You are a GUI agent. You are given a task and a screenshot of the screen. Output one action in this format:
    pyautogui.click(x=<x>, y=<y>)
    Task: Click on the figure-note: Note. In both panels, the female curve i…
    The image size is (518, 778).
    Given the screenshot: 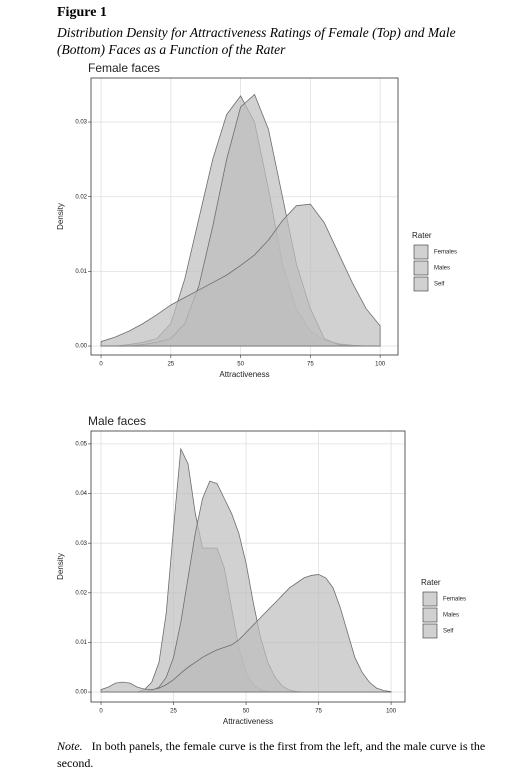 What is the action you would take?
    pyautogui.click(x=272, y=755)
    